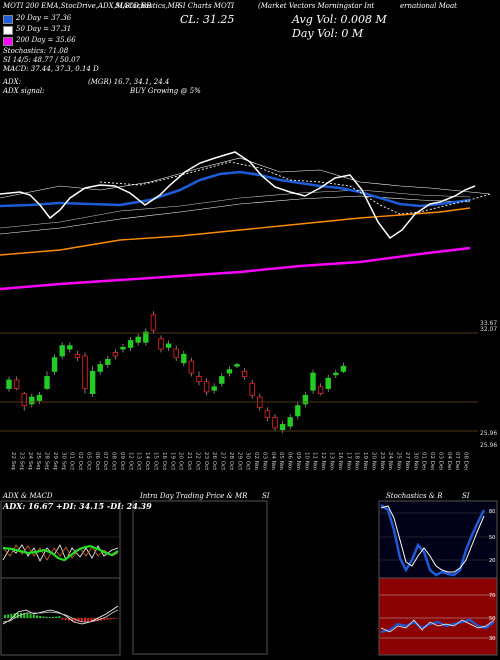 The image size is (500, 660). I want to click on rsi-tick-50: 50, so click(492, 619).